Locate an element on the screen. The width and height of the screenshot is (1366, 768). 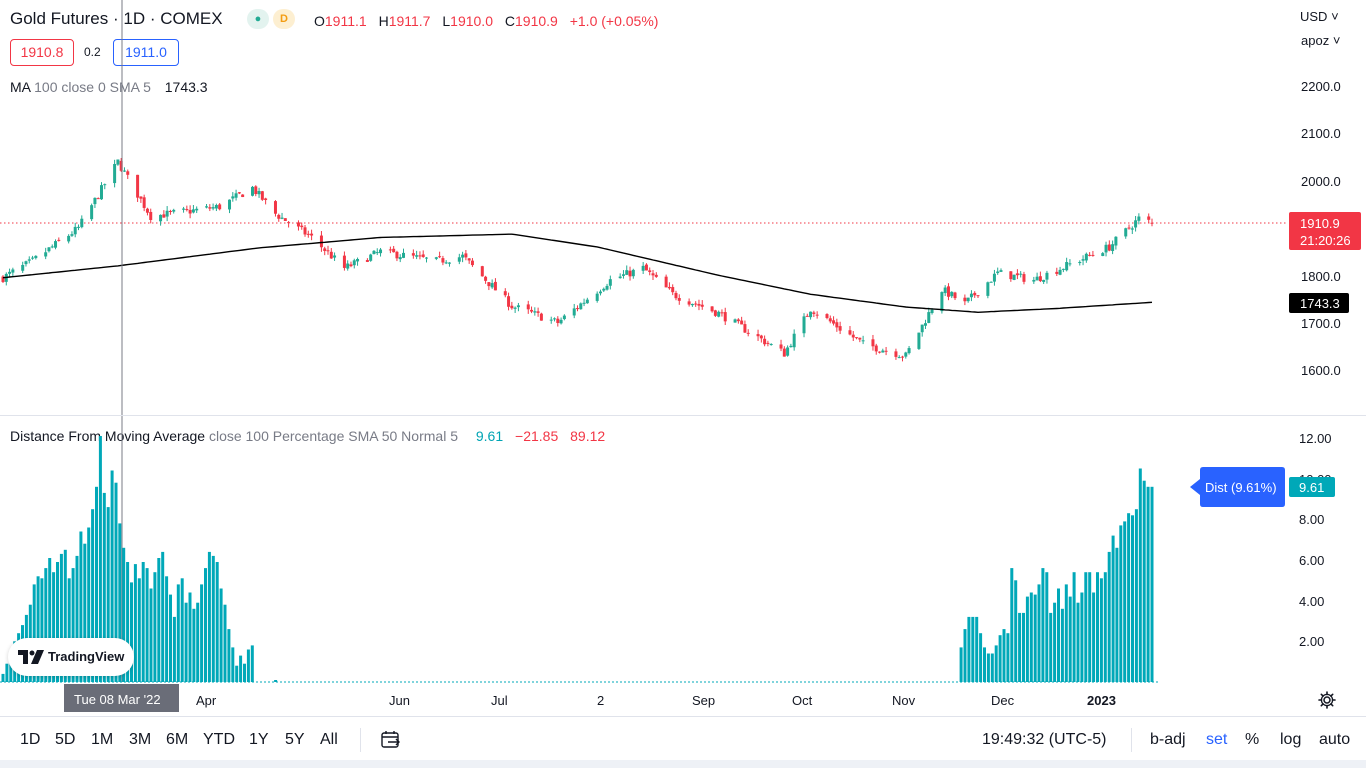
toggle-b-adj: b-adj is located at coordinates (1168, 739).